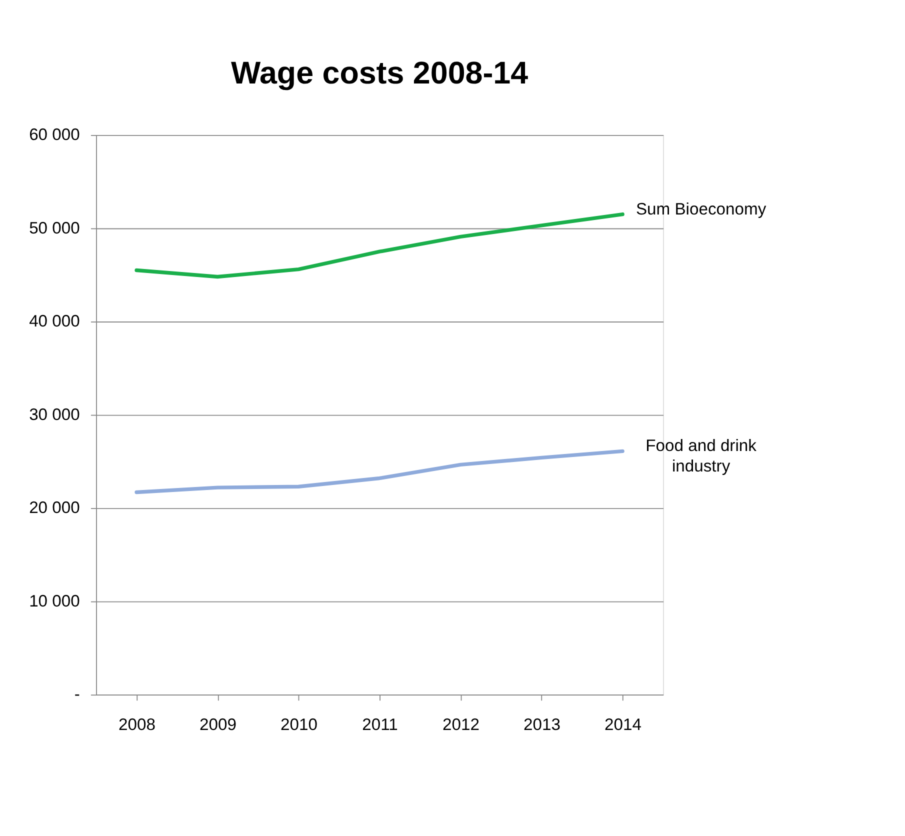 The width and height of the screenshot is (905, 836). Describe the element at coordinates (380, 72) in the screenshot. I see `chart-title: Wage costs 2008-14` at that location.